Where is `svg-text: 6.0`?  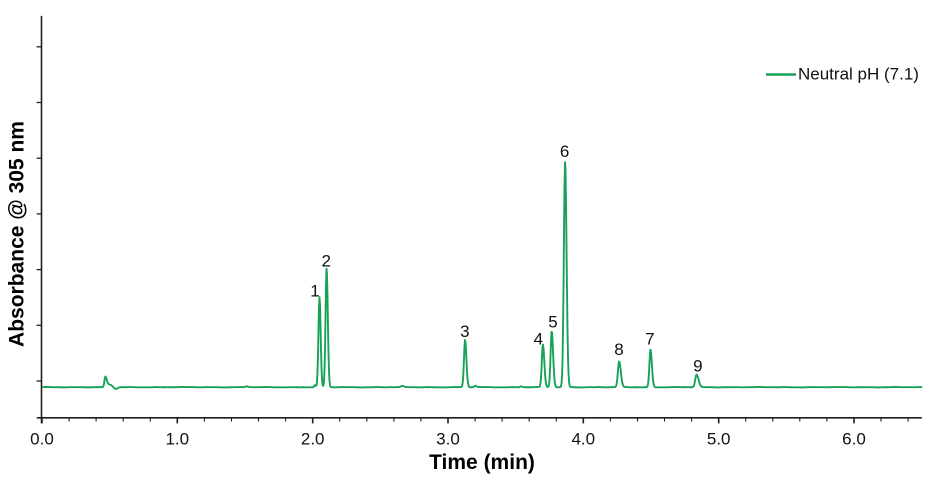
svg-text: 6.0 is located at coordinates (854, 439).